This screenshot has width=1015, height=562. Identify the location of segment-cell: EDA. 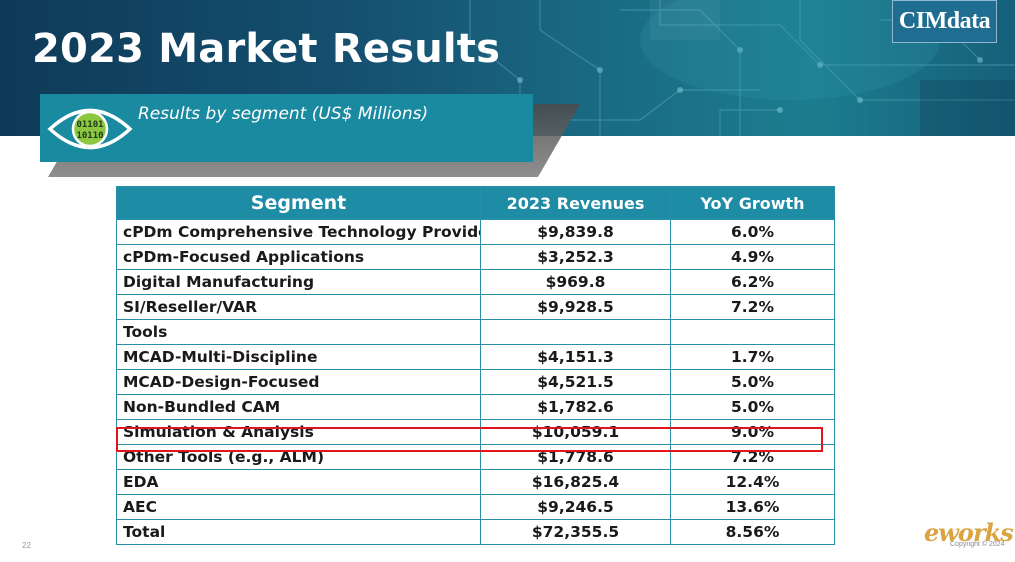
(298, 482).